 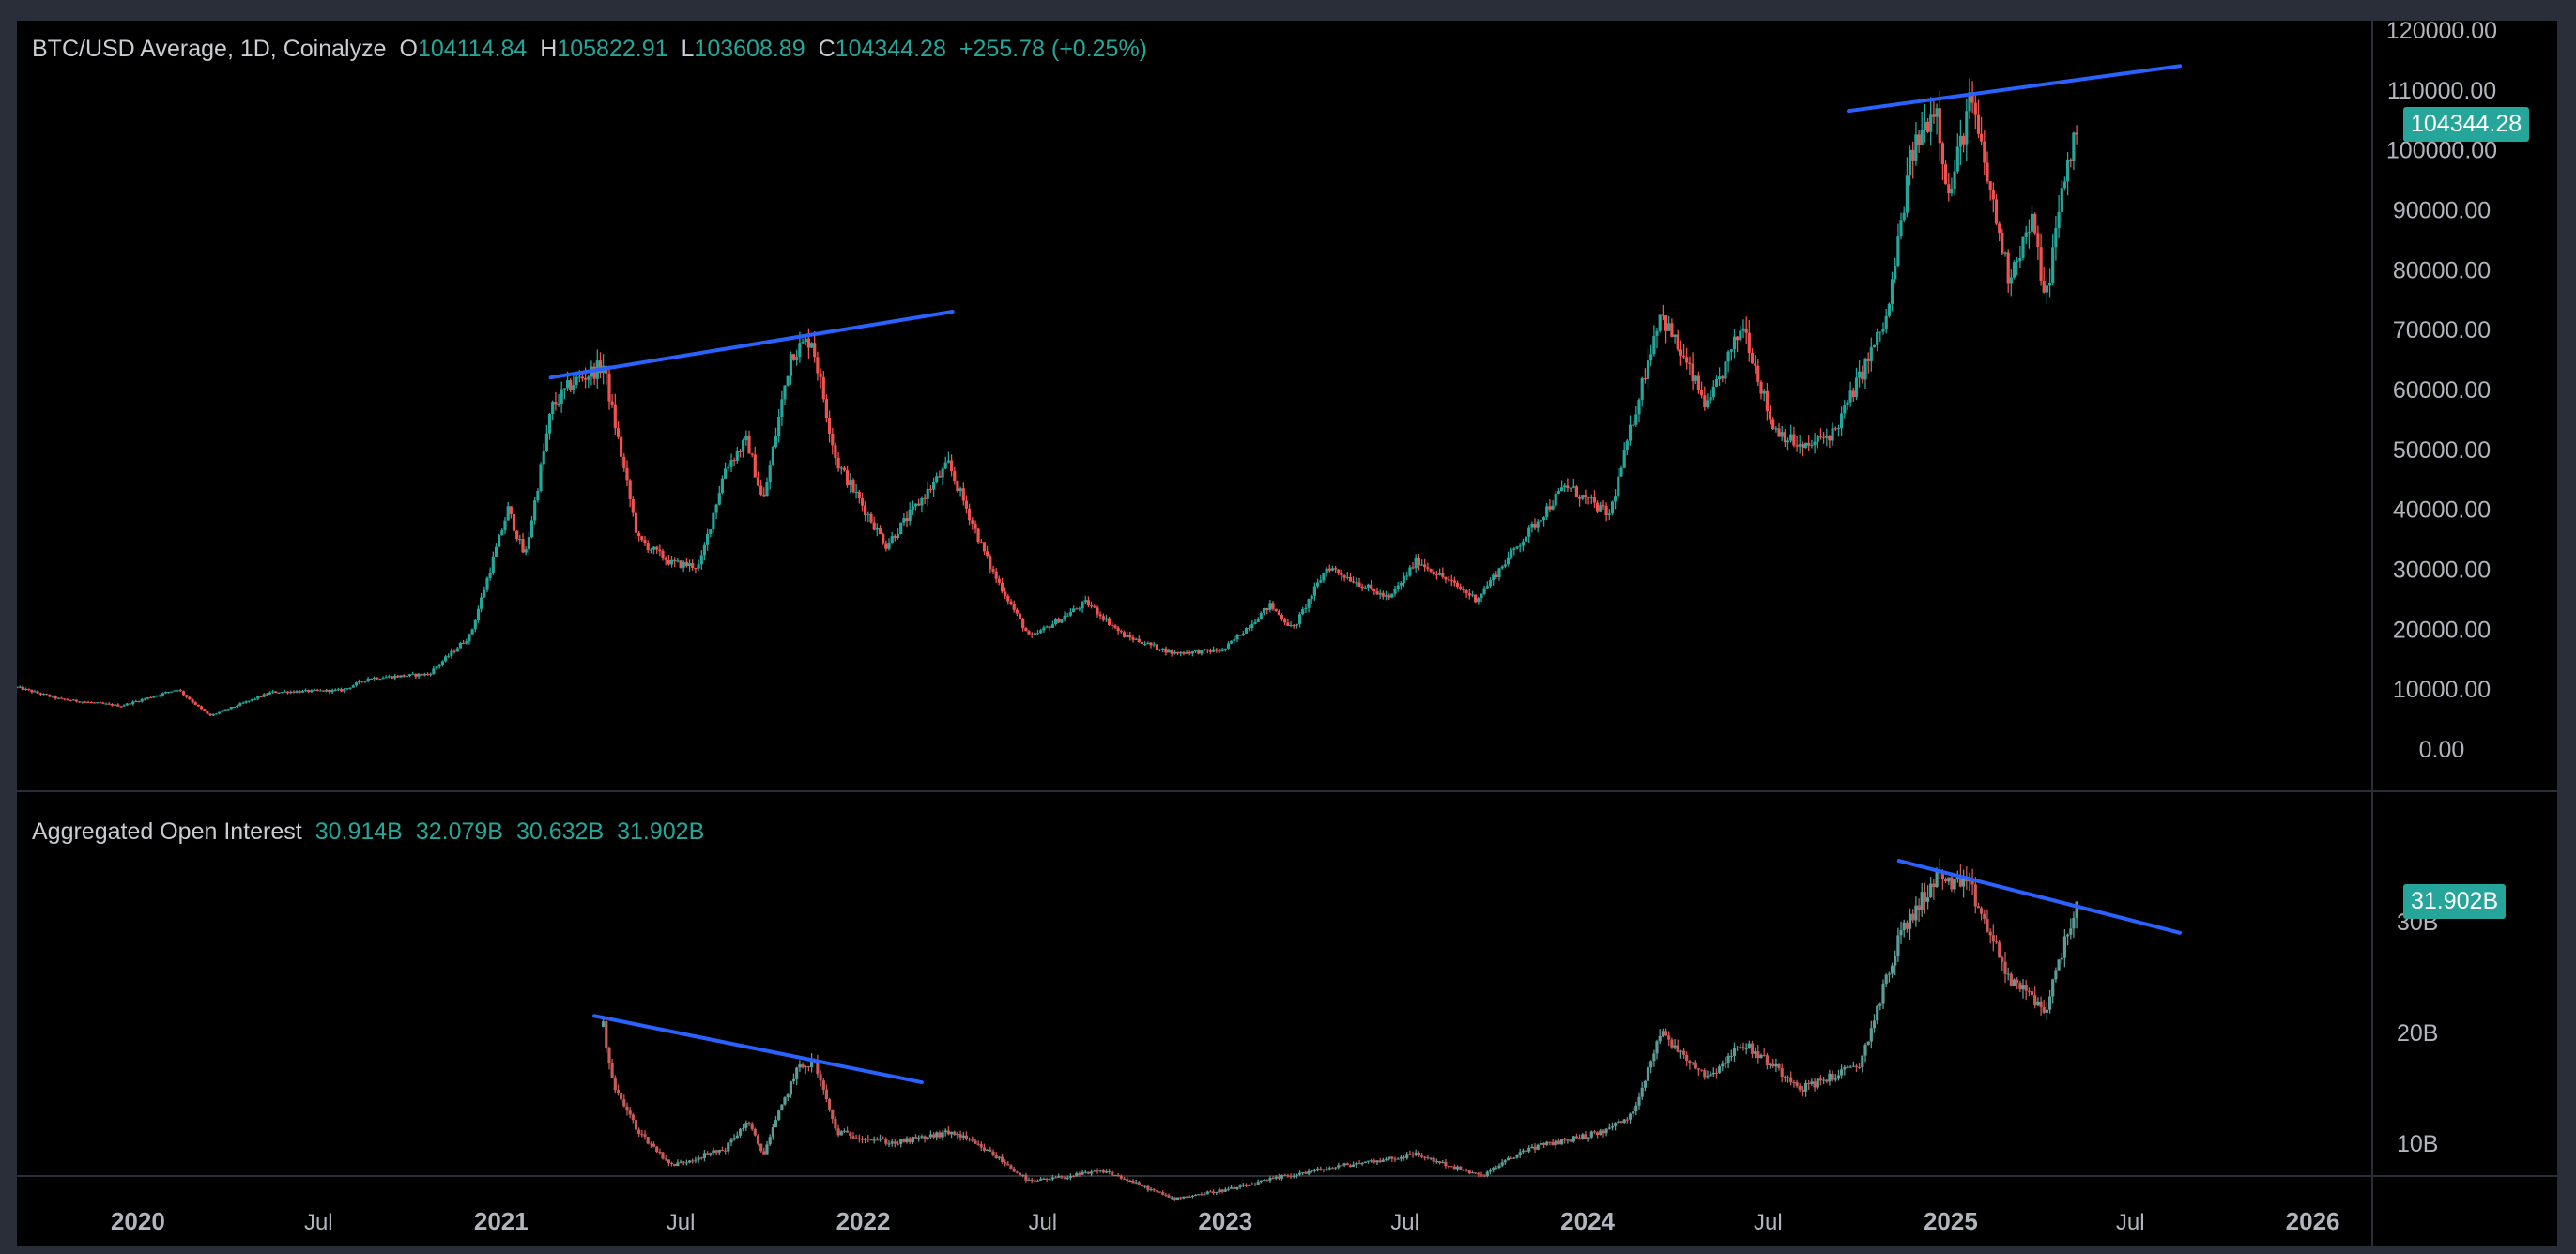 What do you see at coordinates (2442, 511) in the screenshot?
I see `price-axis-tick-label: 40000.00` at bounding box center [2442, 511].